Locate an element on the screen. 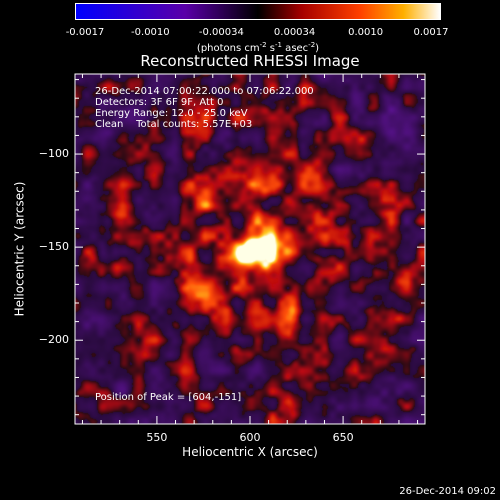 The height and width of the screenshot is (500, 500). x-tick-label: 650 is located at coordinates (343, 437).